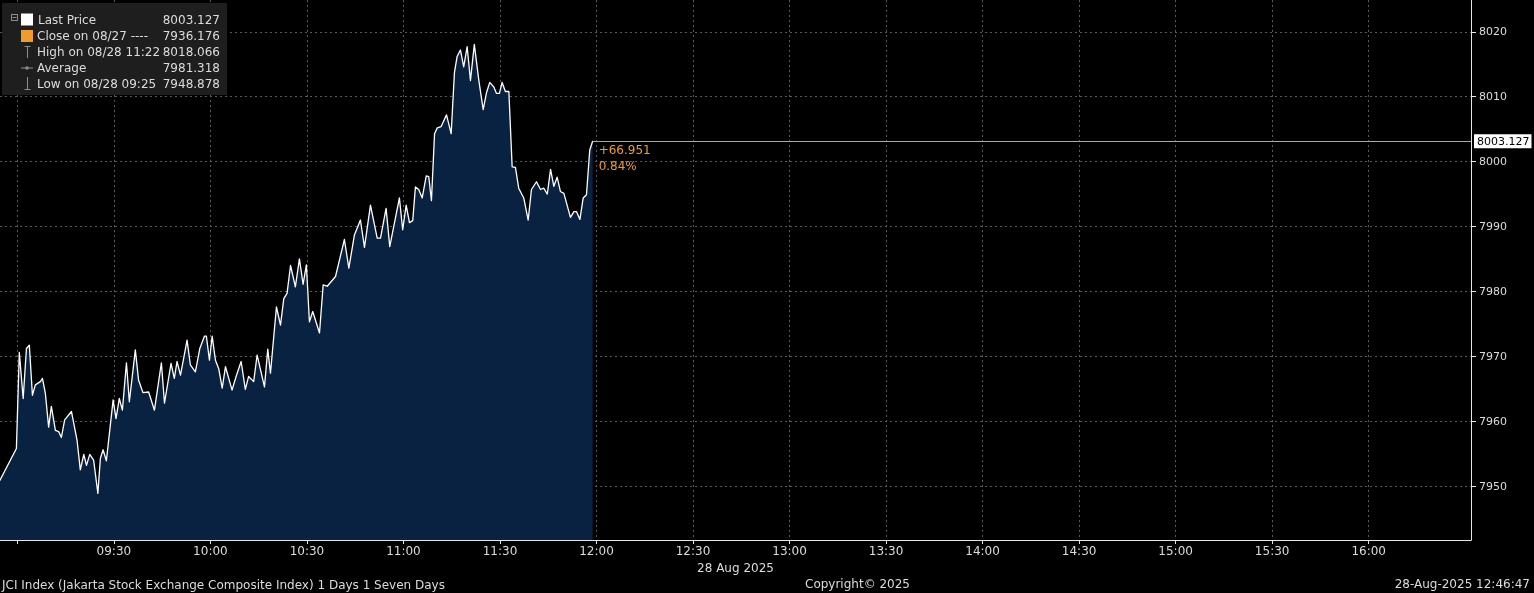 This screenshot has width=1534, height=593. Describe the element at coordinates (128, 52) in the screenshot. I see `annotation: High on 08/28 11:22 8018.066` at that location.